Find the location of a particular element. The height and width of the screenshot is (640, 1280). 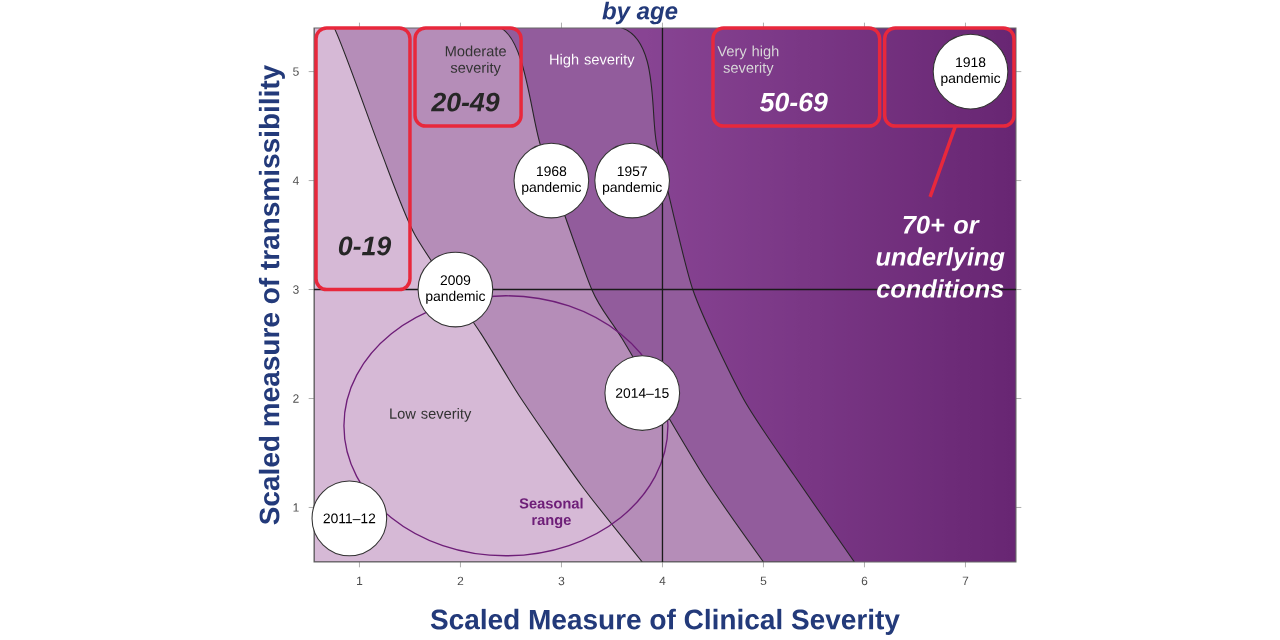

annotation: 70+ or underlying conditions is located at coordinates (940, 256).